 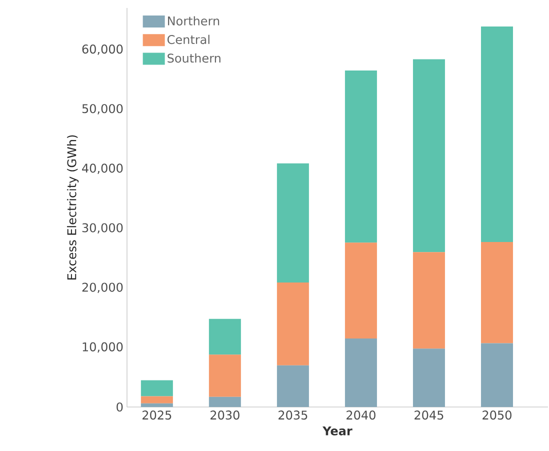 What do you see at coordinates (157, 415) in the screenshot?
I see `x-tick-label: 2025` at bounding box center [157, 415].